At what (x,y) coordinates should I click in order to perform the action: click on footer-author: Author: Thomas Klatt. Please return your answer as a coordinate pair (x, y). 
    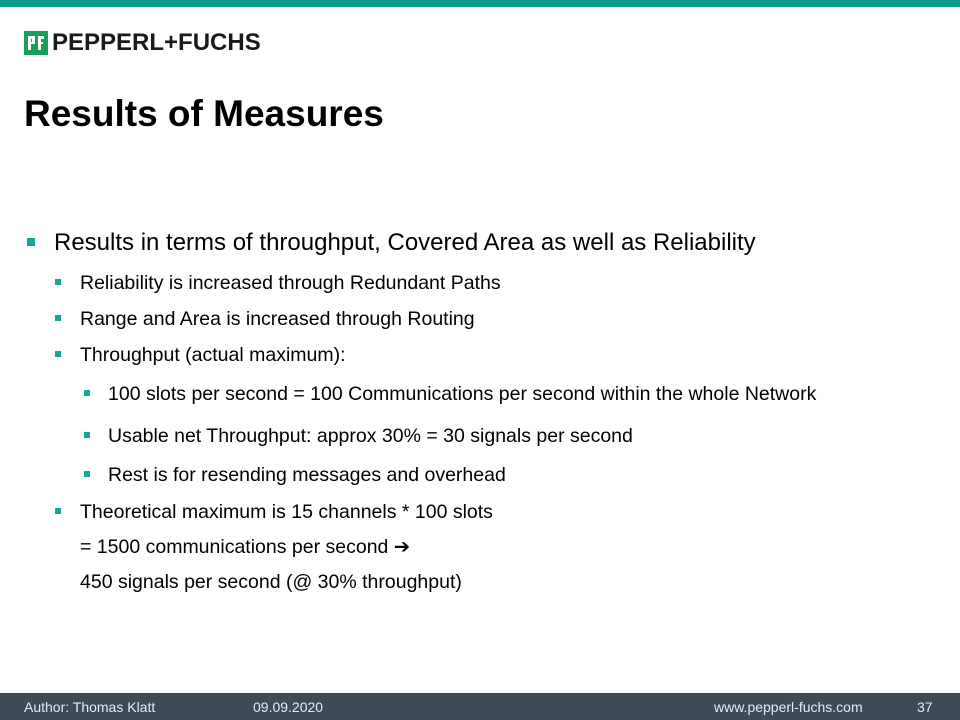
    Looking at the image, I should click on (90, 707).